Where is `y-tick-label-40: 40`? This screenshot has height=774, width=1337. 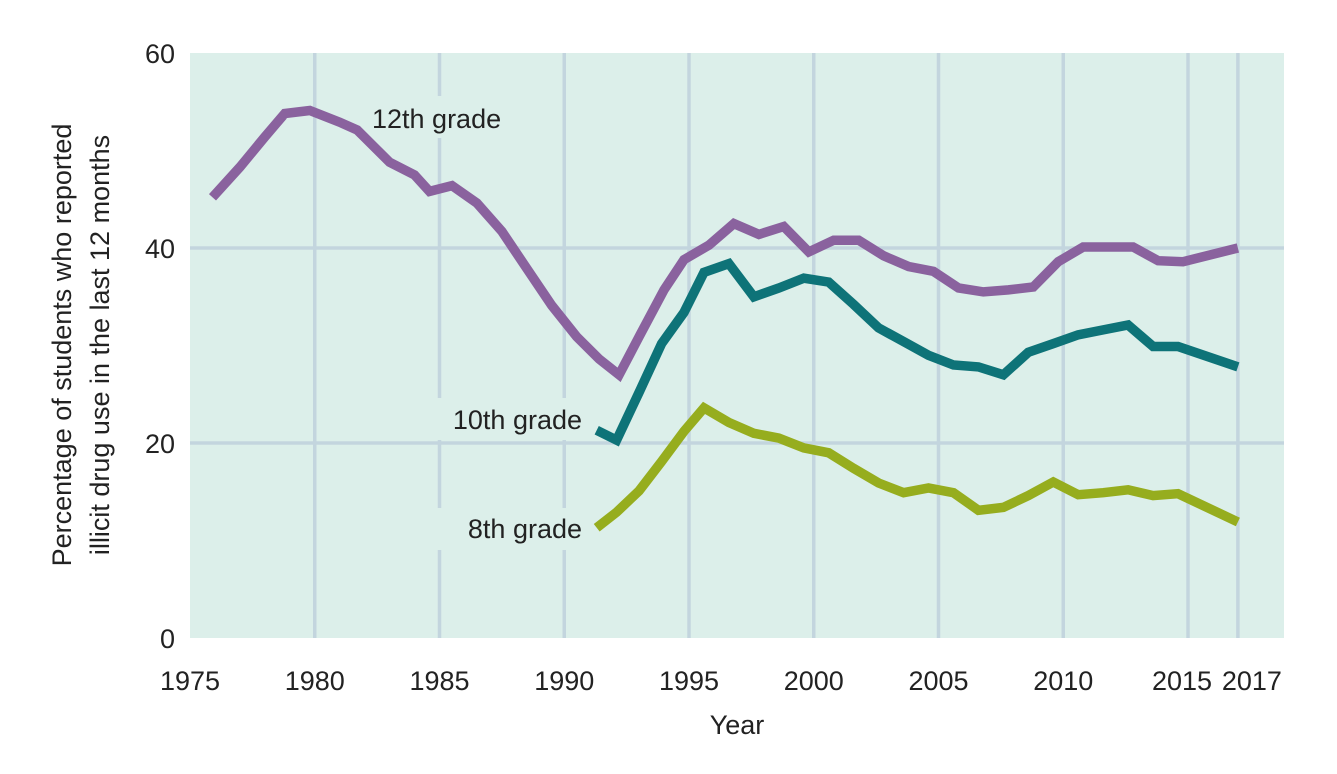
y-tick-label-40: 40 is located at coordinates (160, 249).